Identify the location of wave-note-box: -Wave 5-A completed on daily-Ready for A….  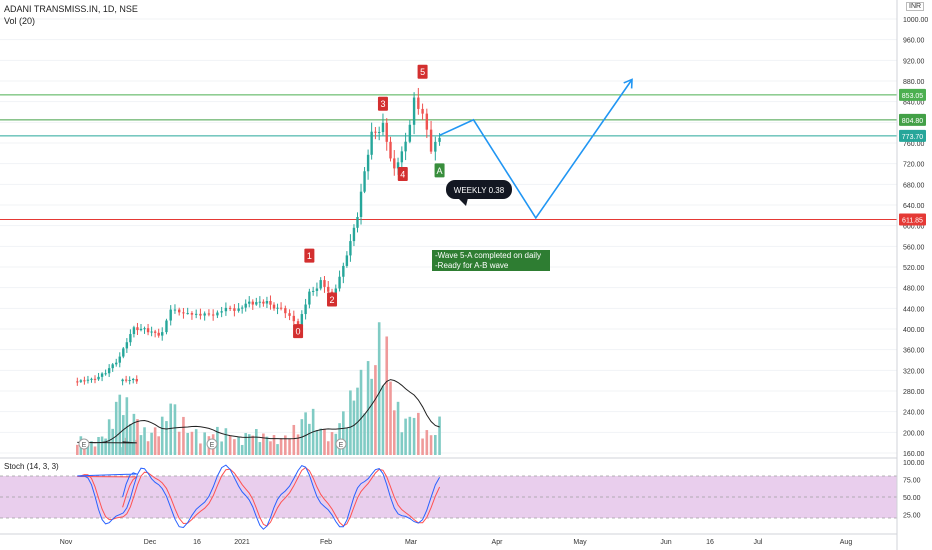
(491, 260).